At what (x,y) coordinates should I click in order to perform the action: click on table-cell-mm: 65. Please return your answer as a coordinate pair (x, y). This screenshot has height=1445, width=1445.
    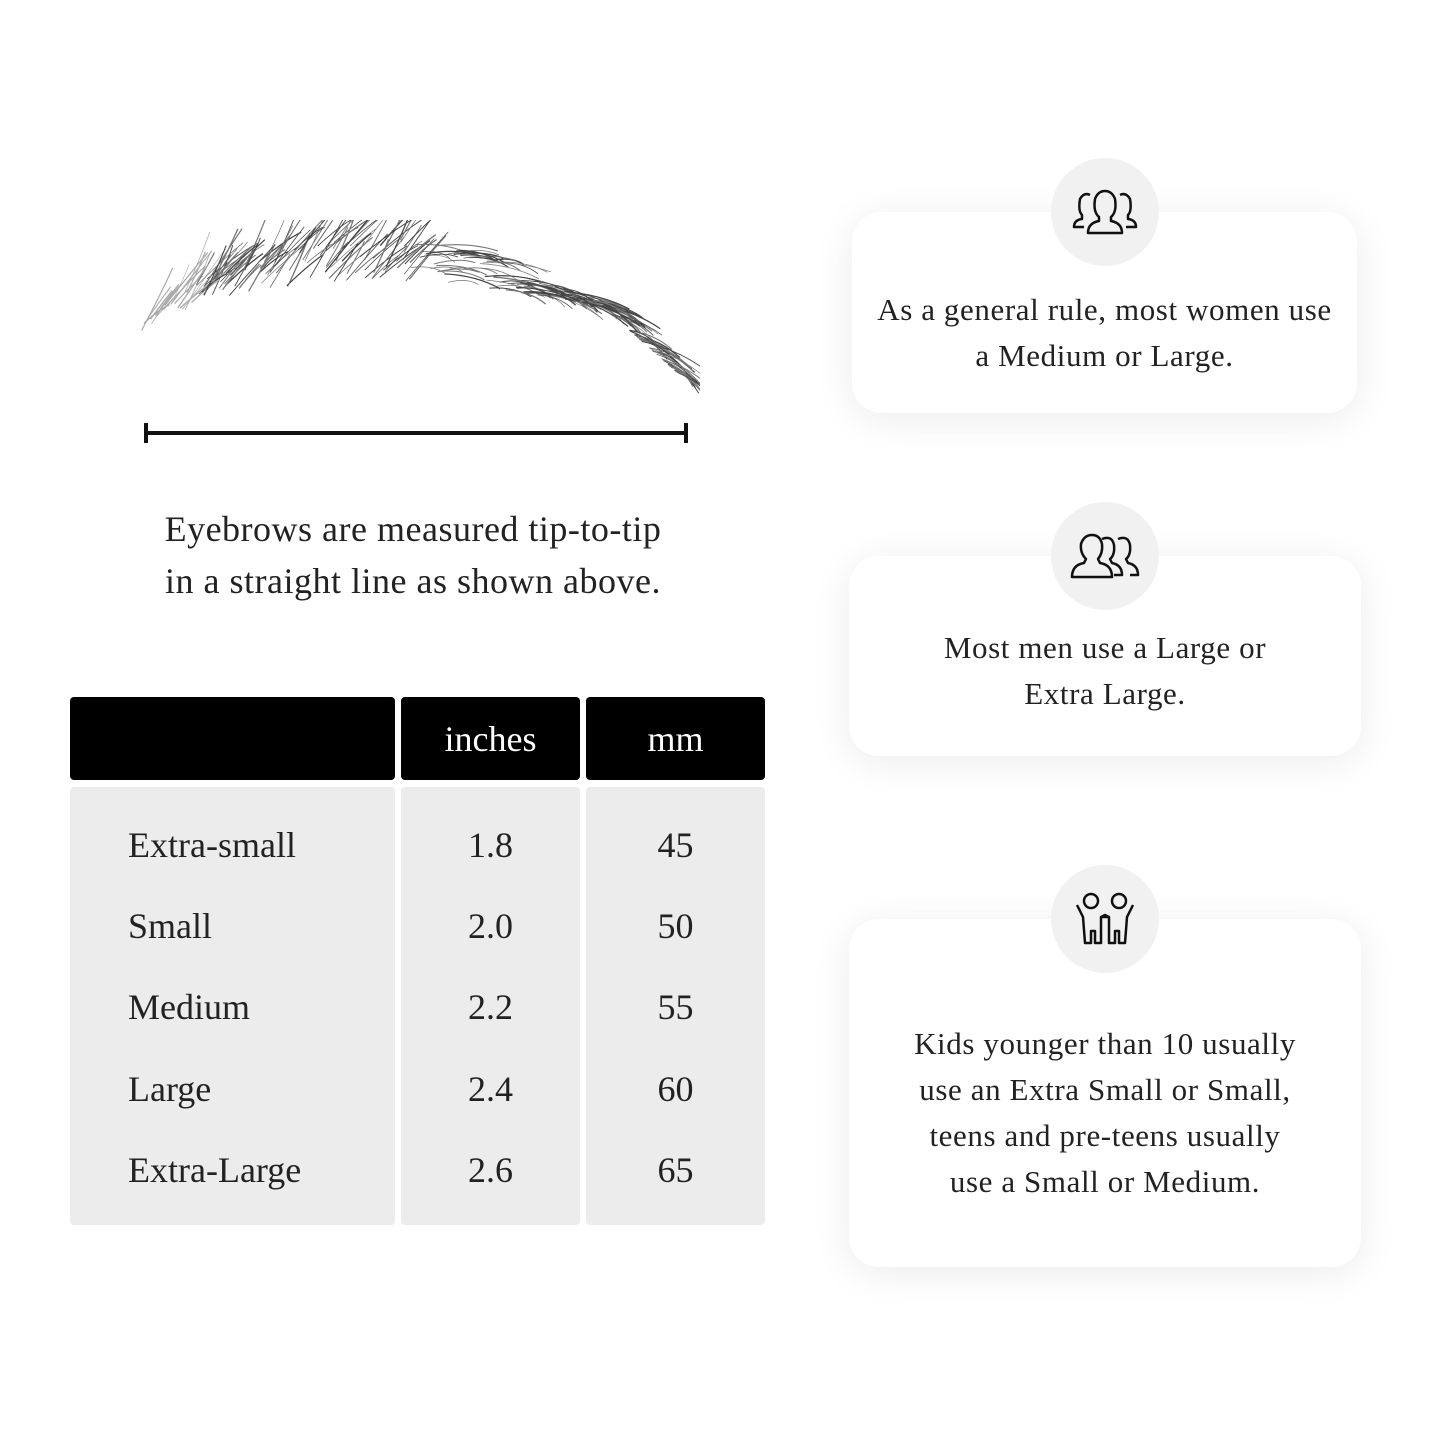
    Looking at the image, I should click on (675, 1170).